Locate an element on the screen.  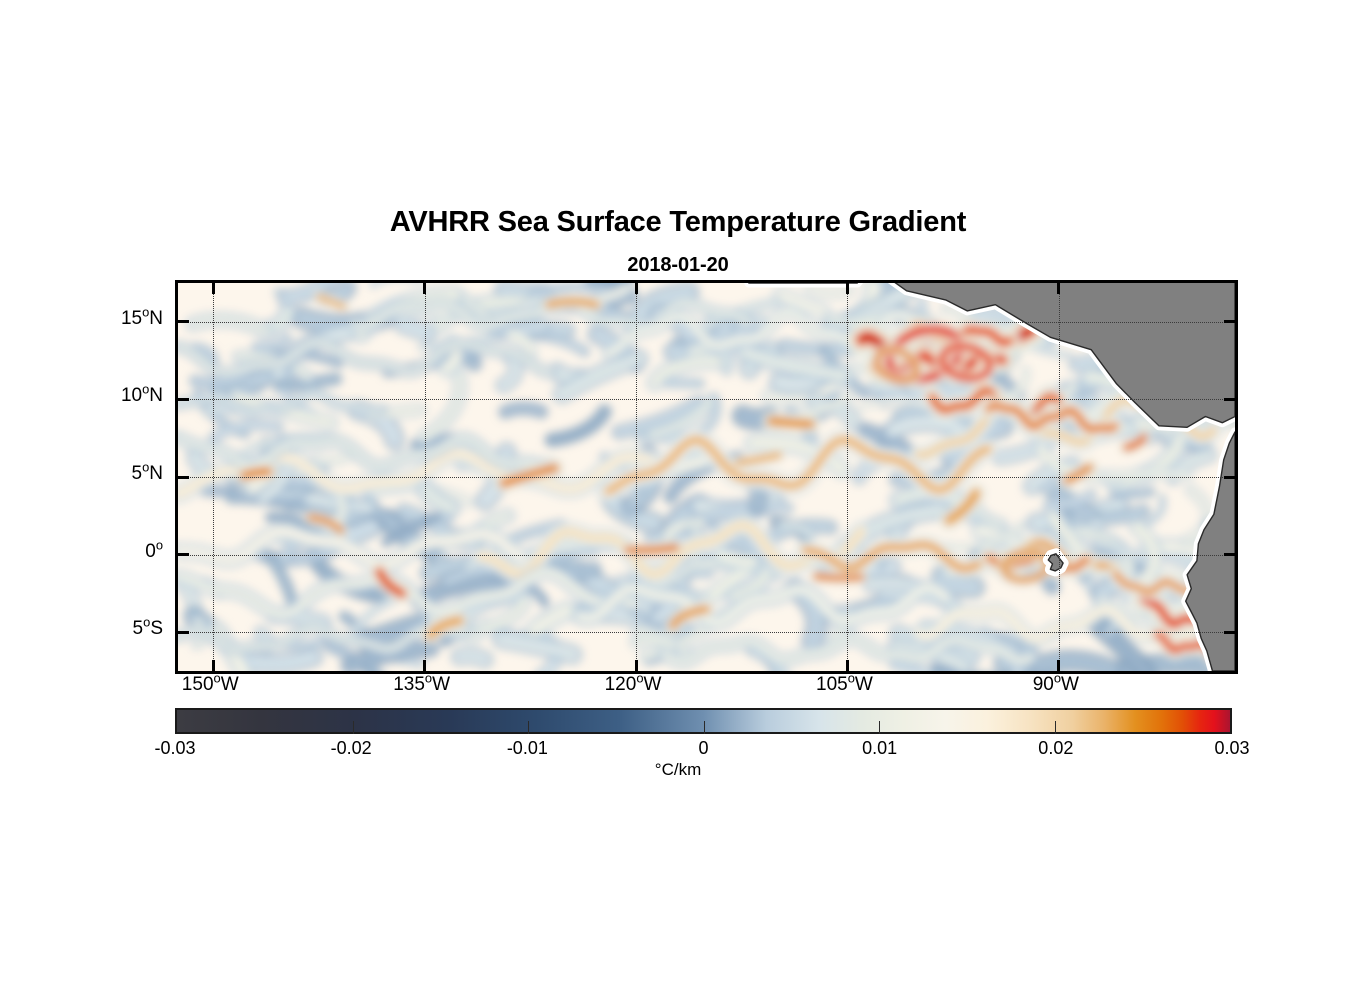
colorbar-tick-label: -0.03 is located at coordinates (175, 748).